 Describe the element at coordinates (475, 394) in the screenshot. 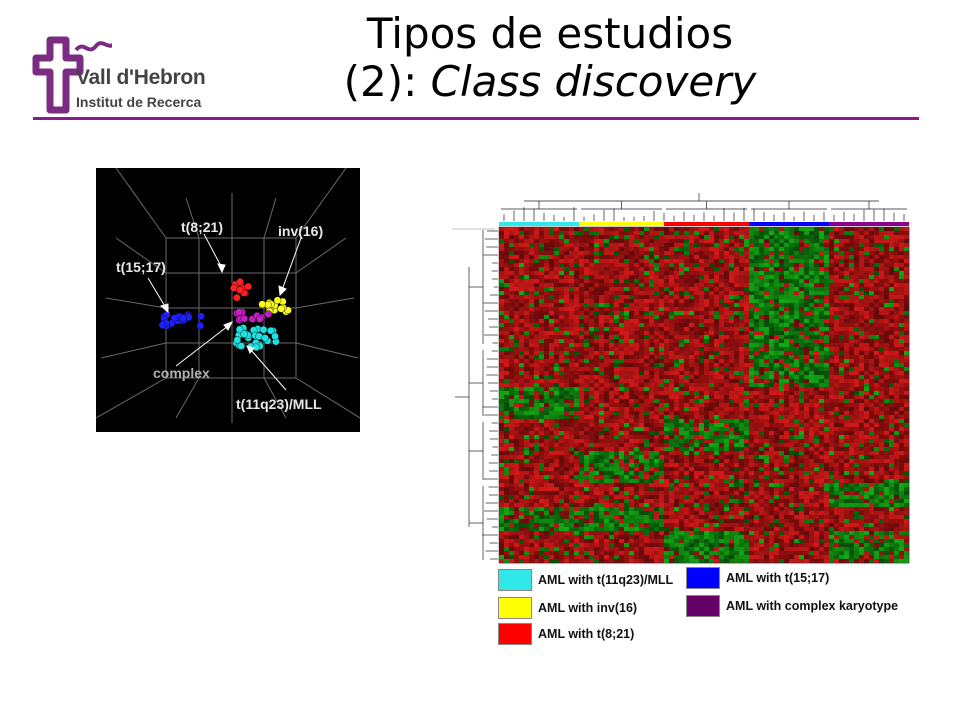

I see `gene-dendrogram` at that location.